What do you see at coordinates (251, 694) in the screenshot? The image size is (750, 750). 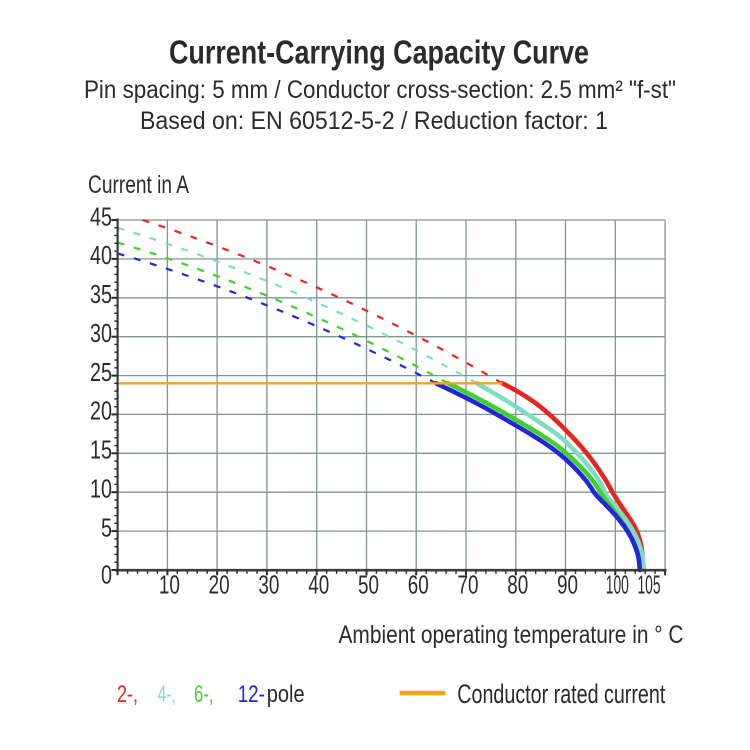 I see `svg-text: 12-` at bounding box center [251, 694].